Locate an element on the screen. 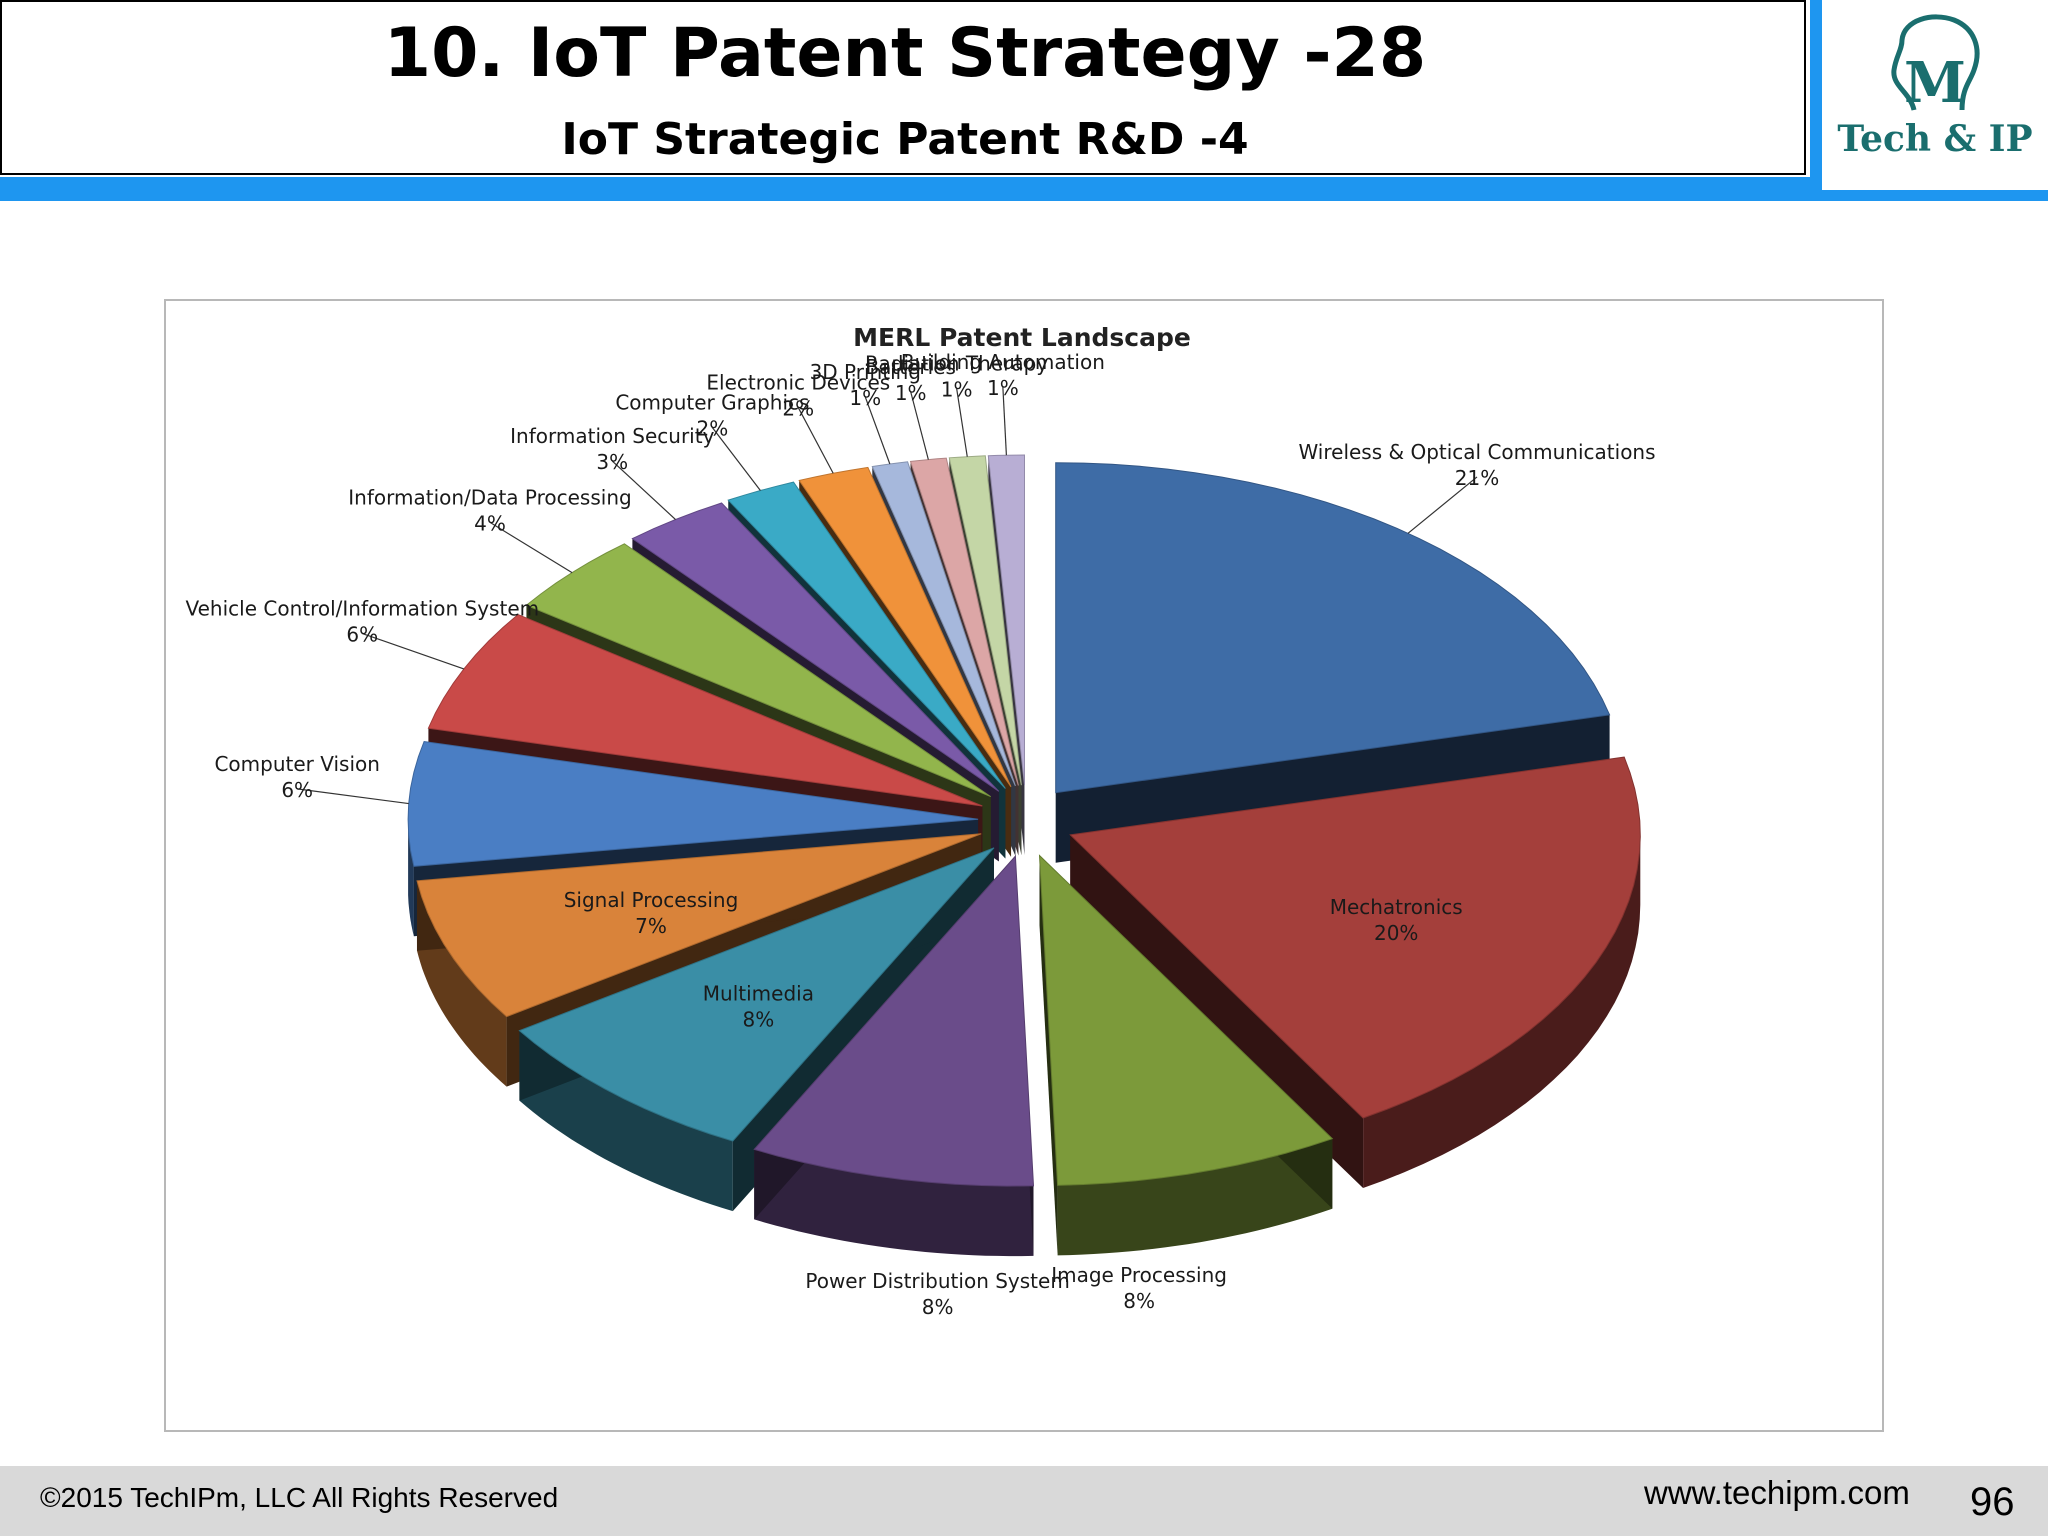  slice-image-processing is located at coordinates (1186, 1020).